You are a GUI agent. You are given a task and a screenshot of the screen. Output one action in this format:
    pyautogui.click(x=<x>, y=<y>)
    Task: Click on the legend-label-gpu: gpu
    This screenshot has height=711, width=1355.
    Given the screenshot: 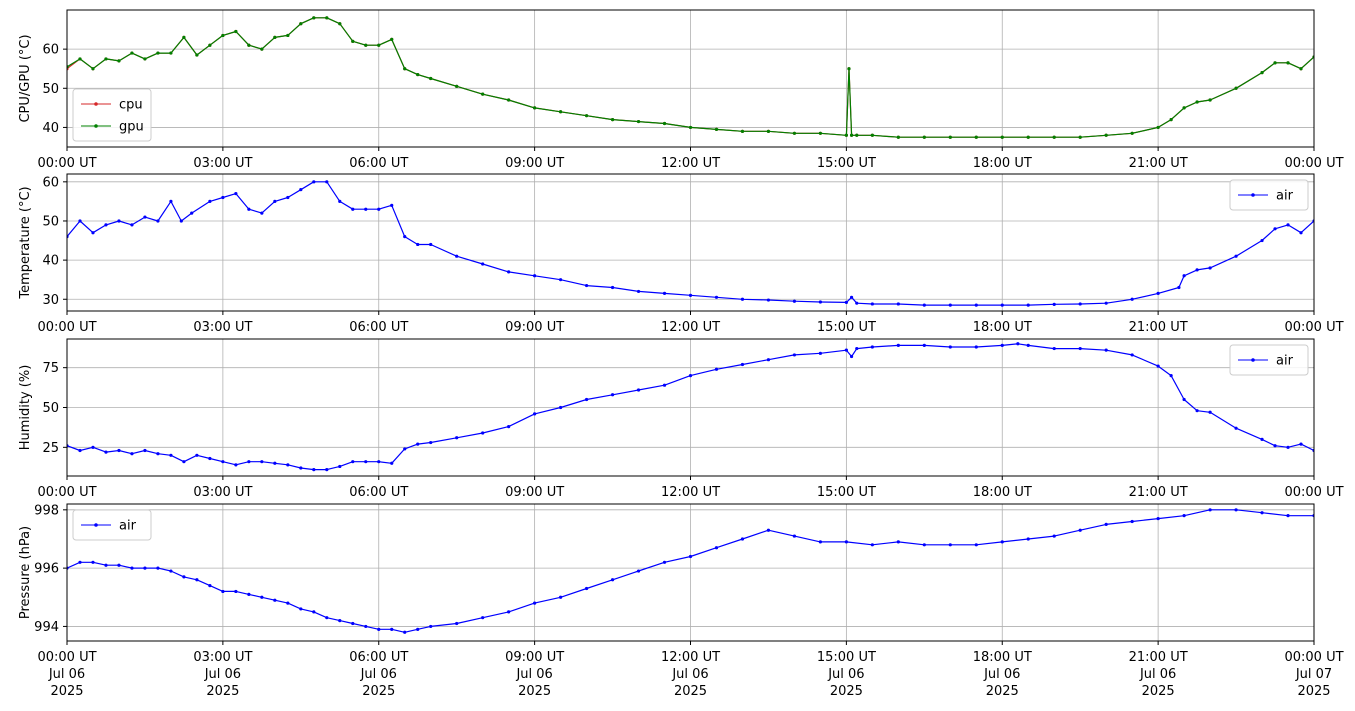 What is the action you would take?
    pyautogui.click(x=131, y=127)
    